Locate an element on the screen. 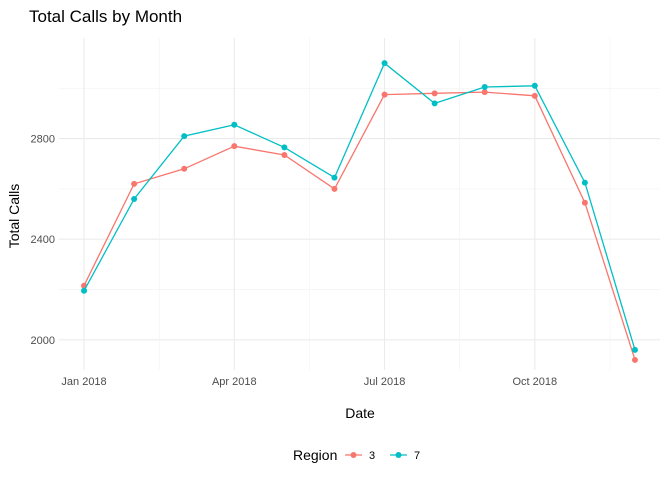 The height and width of the screenshot is (480, 672). chart-title: Total Calls by Month is located at coordinates (105, 16).